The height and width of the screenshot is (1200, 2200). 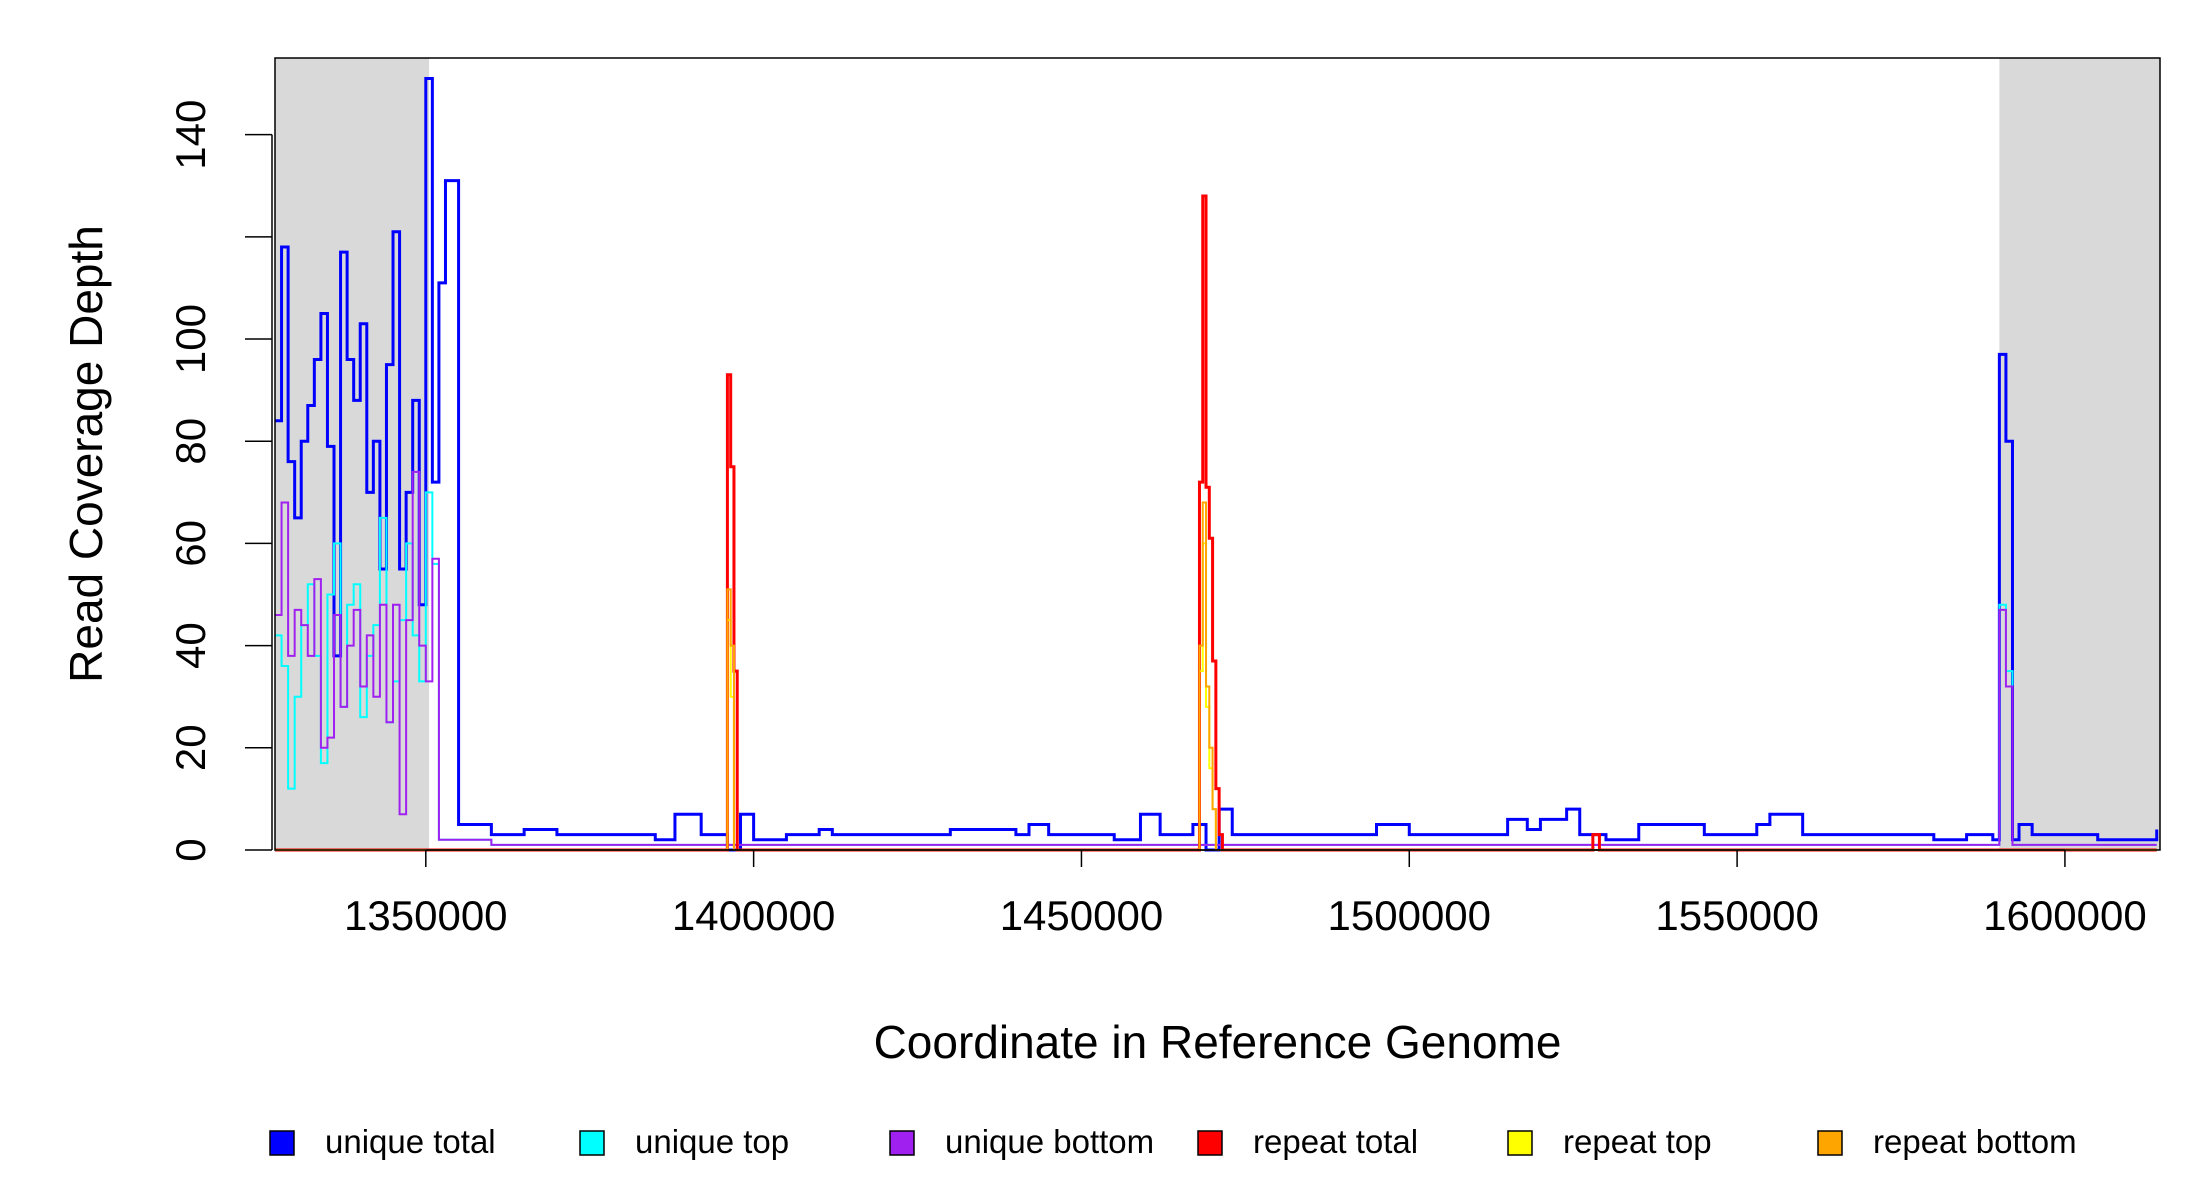 I want to click on legend-label-unique-total: unique total, so click(x=410, y=1141).